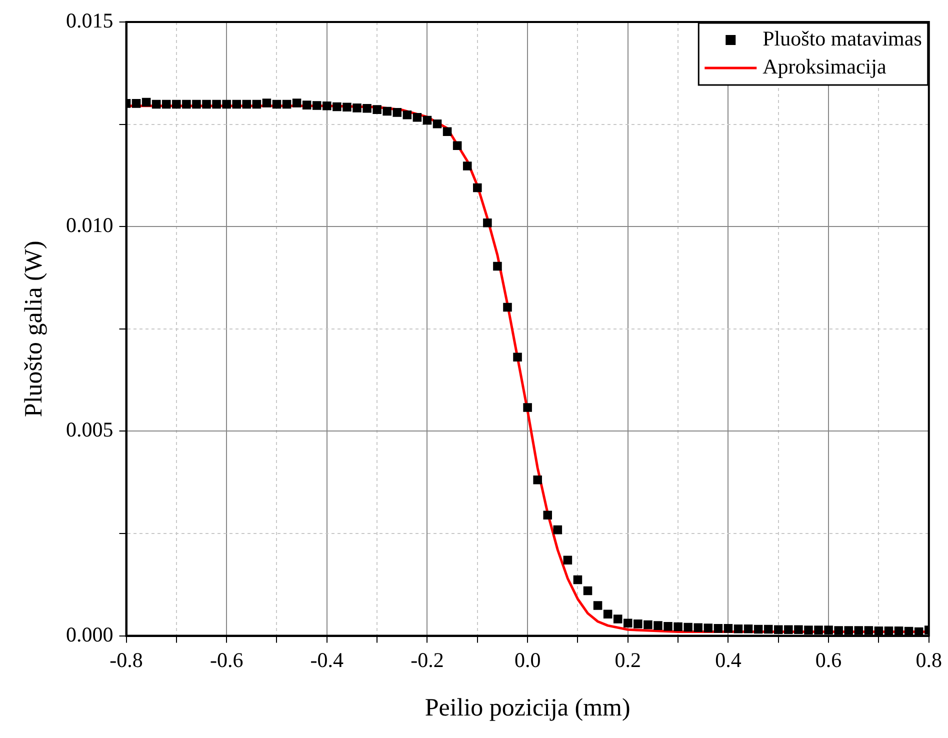 The width and height of the screenshot is (948, 738). What do you see at coordinates (90, 20) in the screenshot?
I see `y-tick-label: 0.015` at bounding box center [90, 20].